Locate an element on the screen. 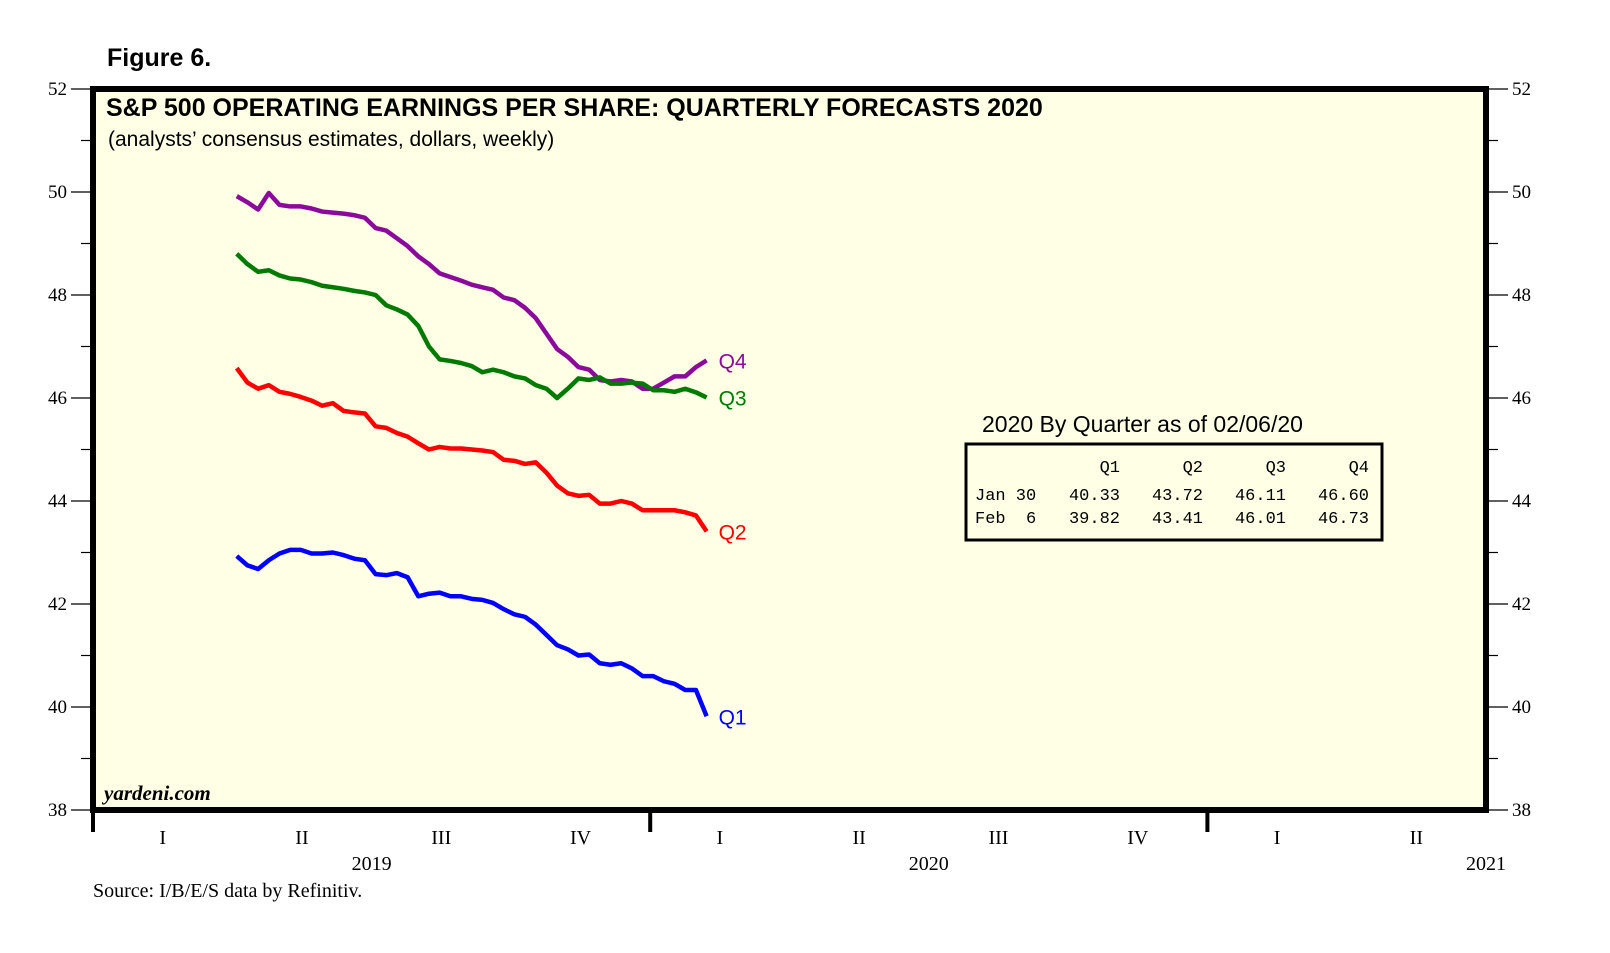  table-cell: 43.72 is located at coordinates (1177, 496).